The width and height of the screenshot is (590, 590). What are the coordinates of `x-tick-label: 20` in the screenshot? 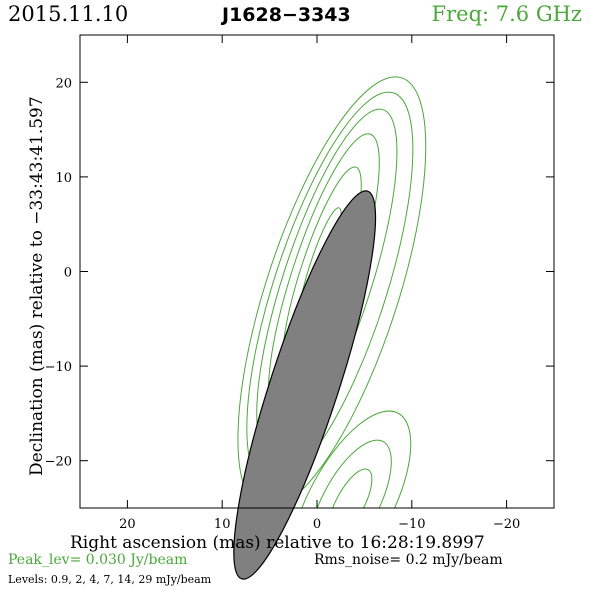 It's located at (127, 524).